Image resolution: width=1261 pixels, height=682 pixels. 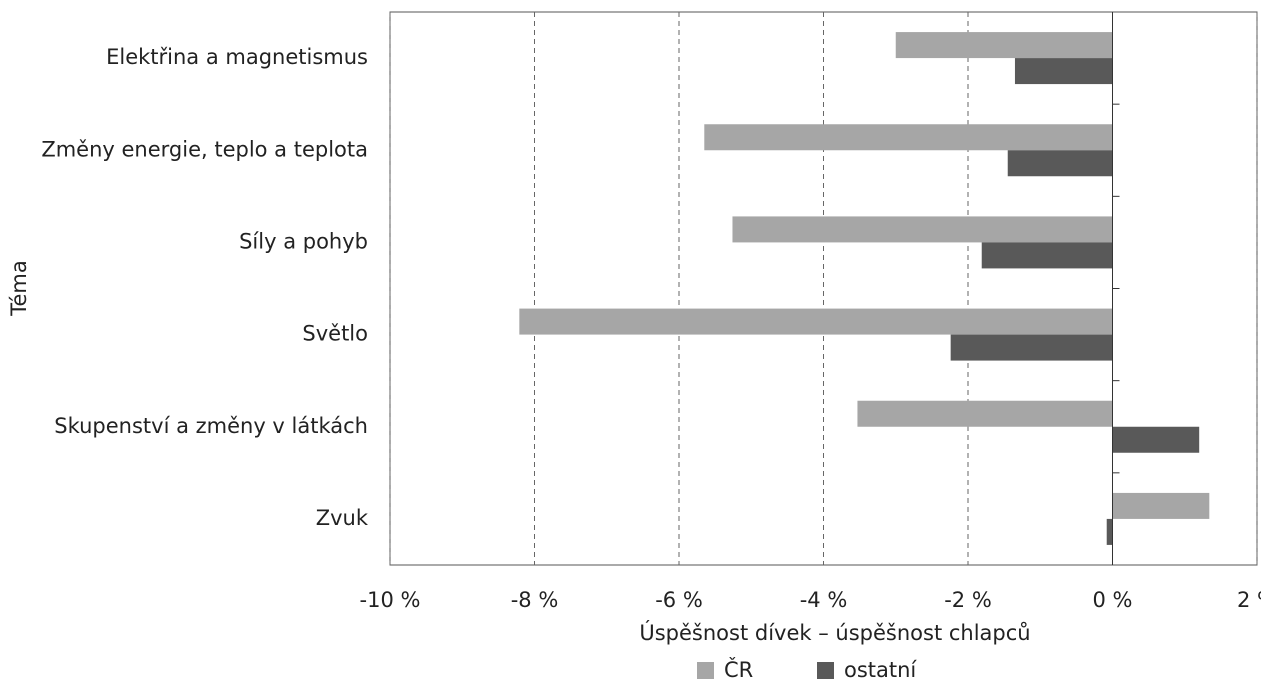 What do you see at coordinates (679, 600) in the screenshot?
I see `x-tick-label: -6 %` at bounding box center [679, 600].